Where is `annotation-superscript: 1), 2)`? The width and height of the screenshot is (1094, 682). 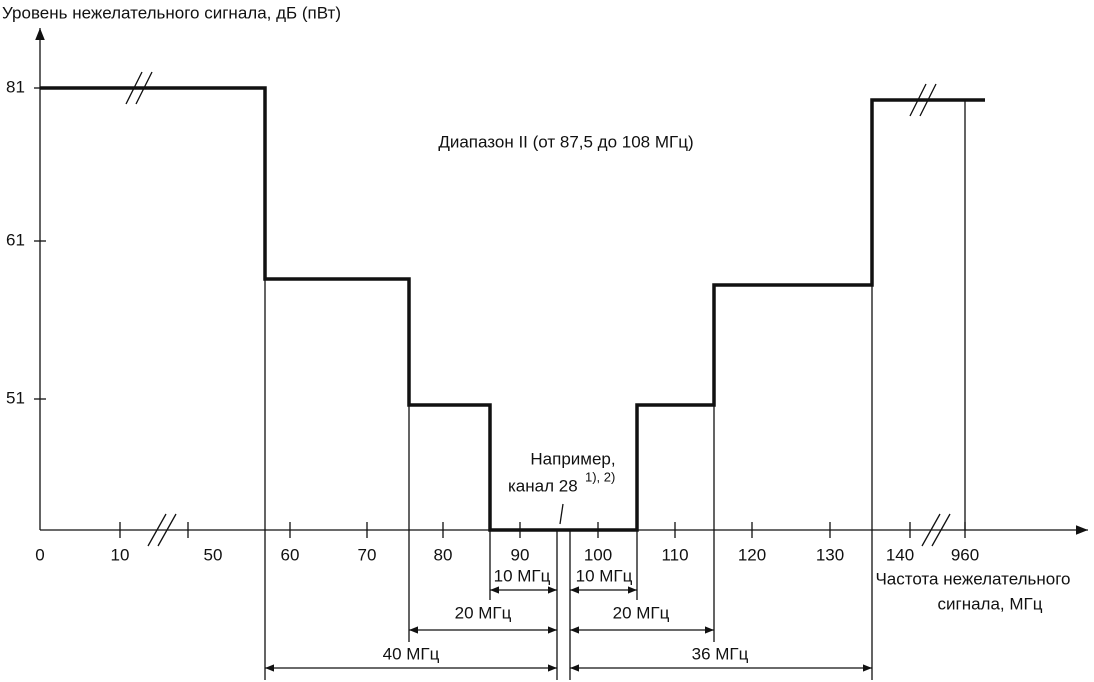 annotation-superscript: 1), 2) is located at coordinates (600, 476).